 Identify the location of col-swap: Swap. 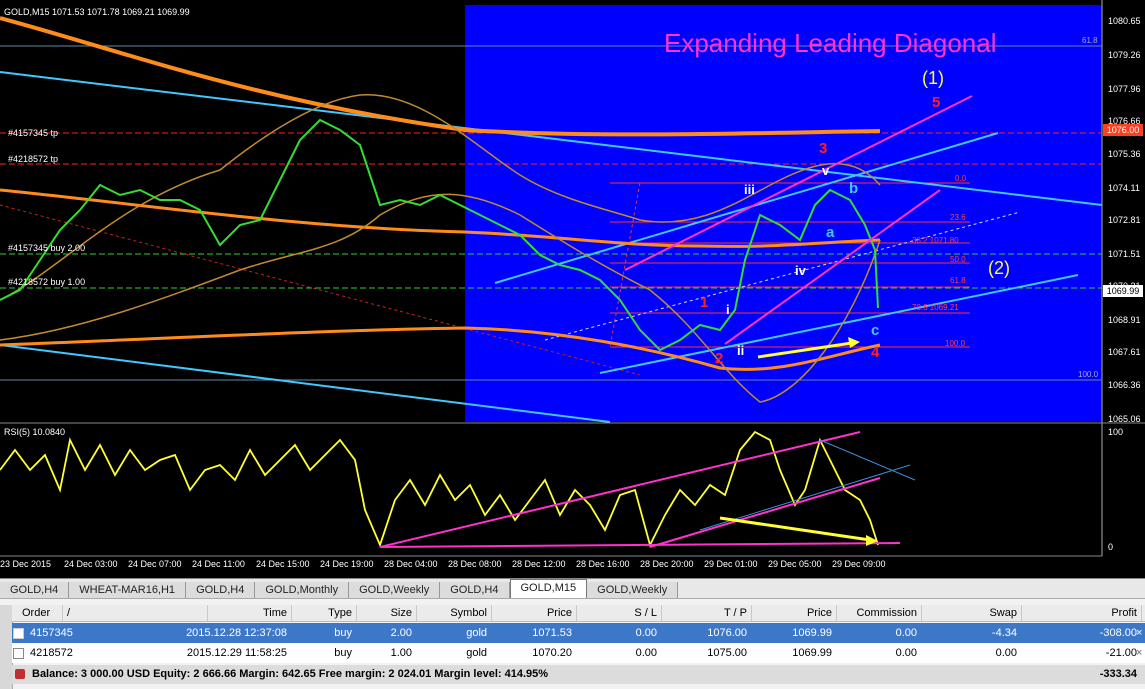
(972, 613).